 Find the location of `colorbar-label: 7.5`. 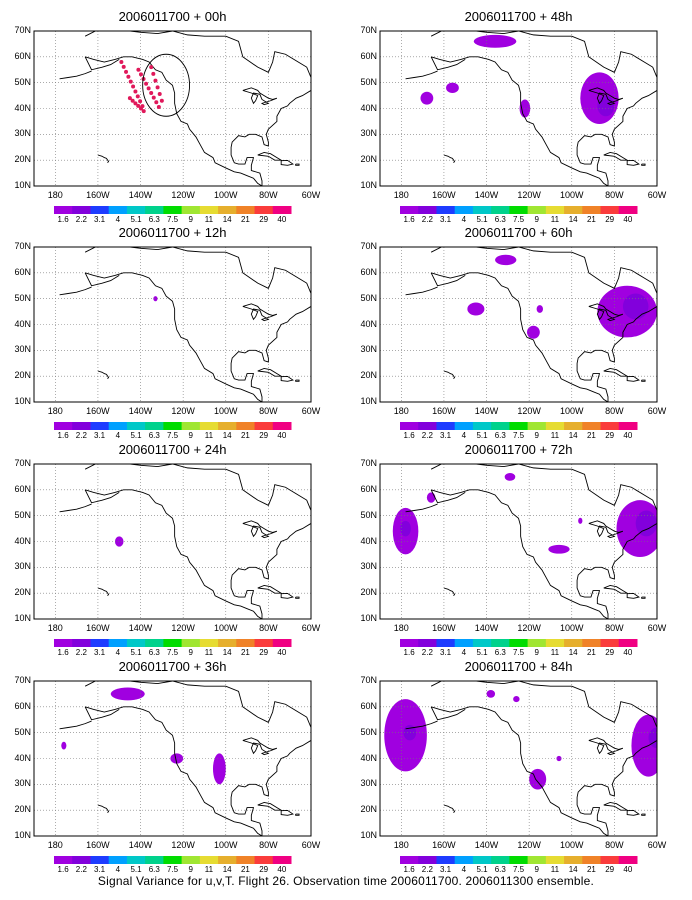

colorbar-label: 7.5 is located at coordinates (518, 219).